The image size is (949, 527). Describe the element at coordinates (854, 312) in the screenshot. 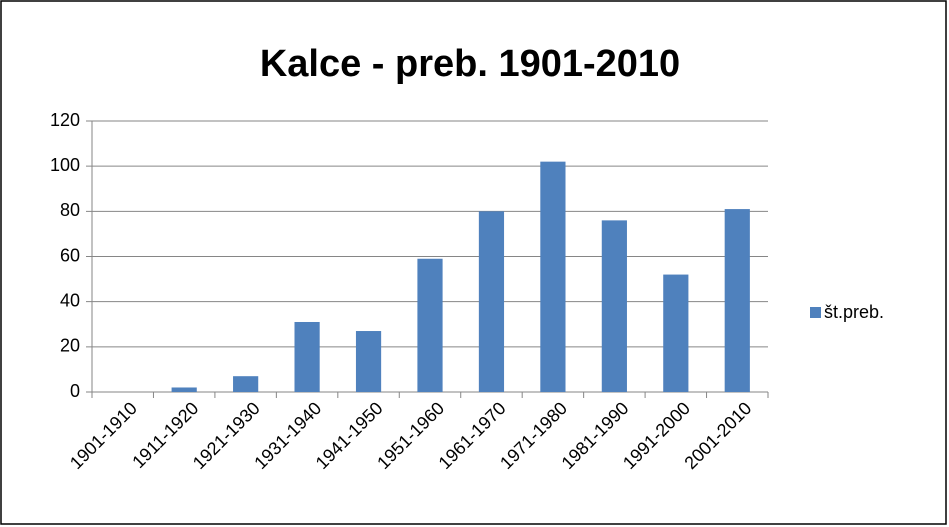

I see `legend-label: št.preb.` at that location.